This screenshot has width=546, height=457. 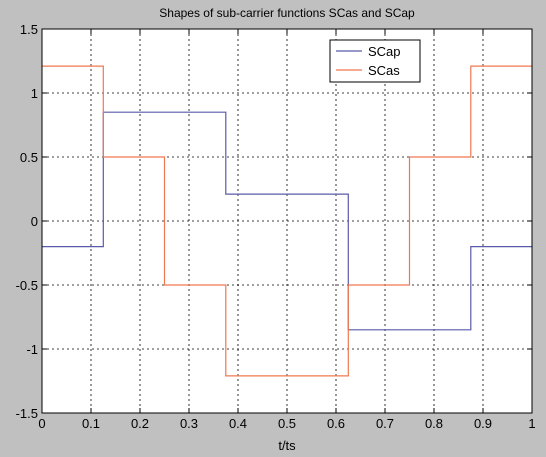 I want to click on legend: SCap SCas, so click(x=375, y=61).